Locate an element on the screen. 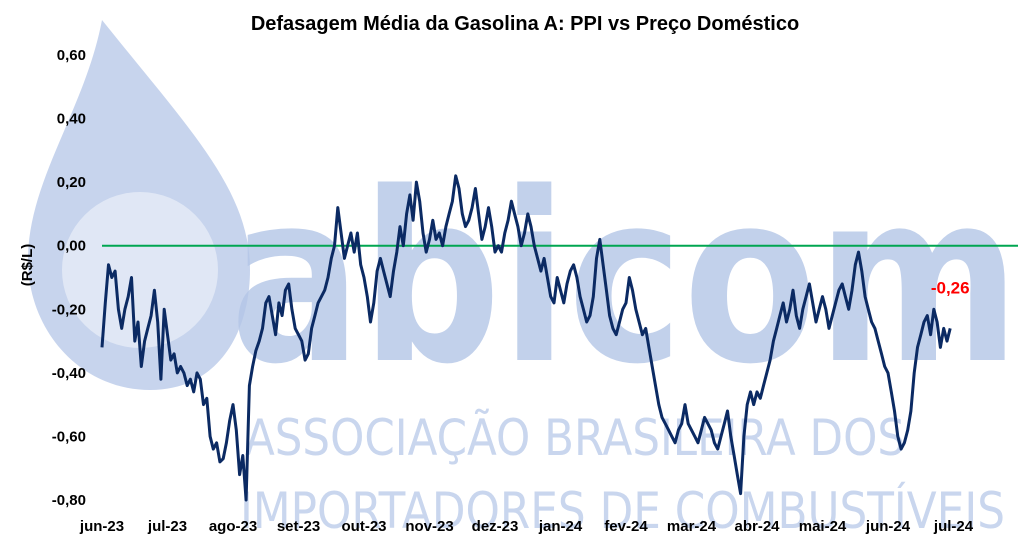 The width and height of the screenshot is (1024, 546). x-tick-label: out-23 is located at coordinates (364, 526).